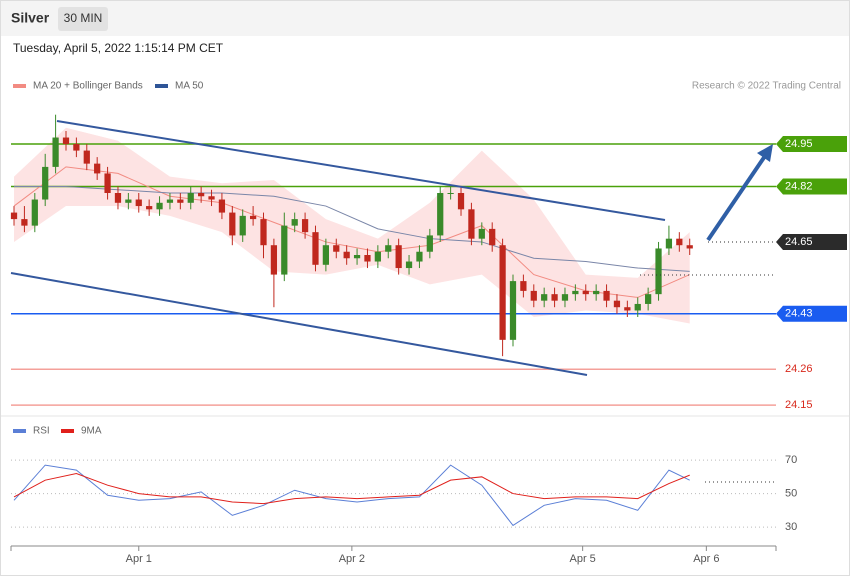 The width and height of the screenshot is (850, 576). Describe the element at coordinates (352, 228) in the screenshot. I see `ma-line` at that location.